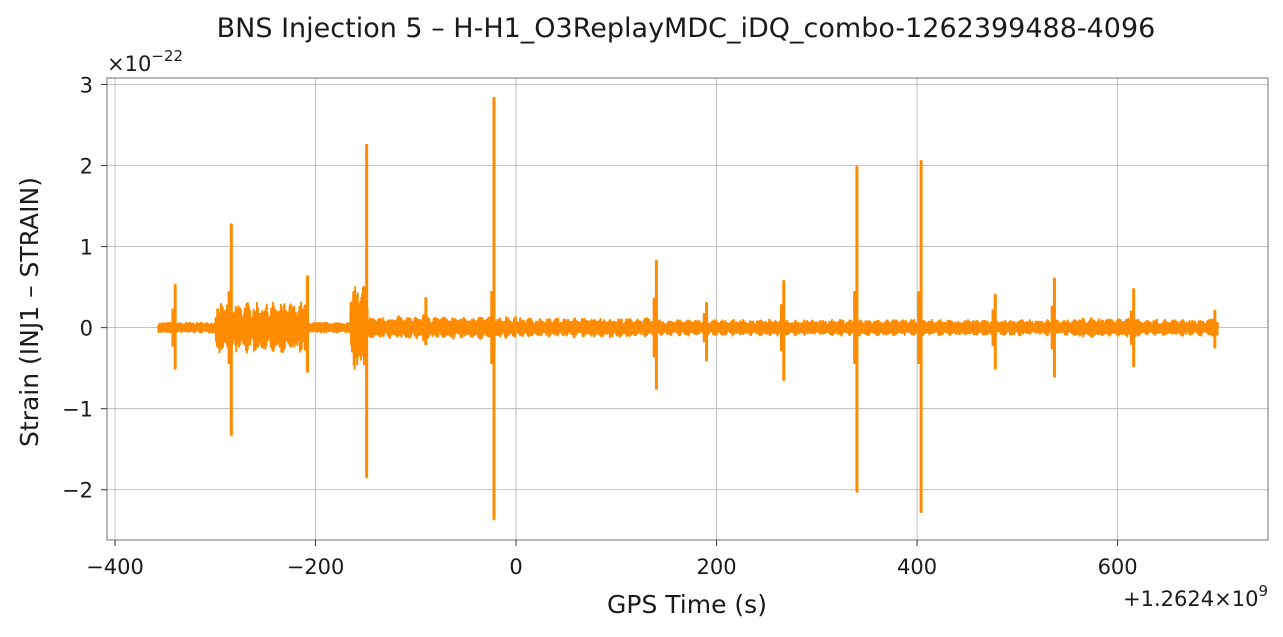 The width and height of the screenshot is (1283, 637). Describe the element at coordinates (84, 288) in the screenshot. I see `y-axis-ticks: −2 −1 0 1 2 3` at that location.